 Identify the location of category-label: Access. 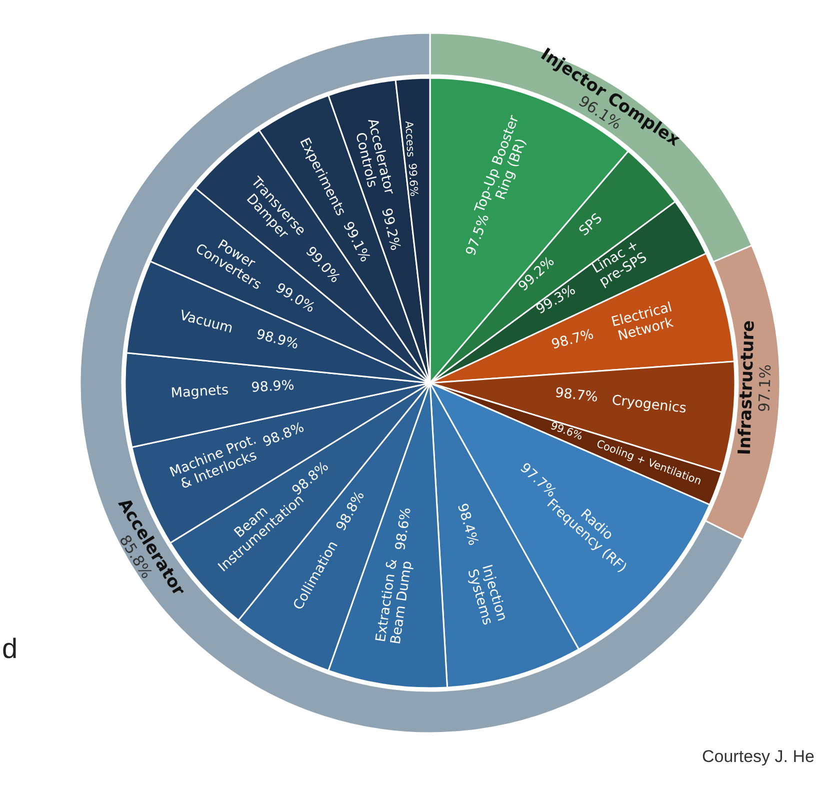
(409, 139).